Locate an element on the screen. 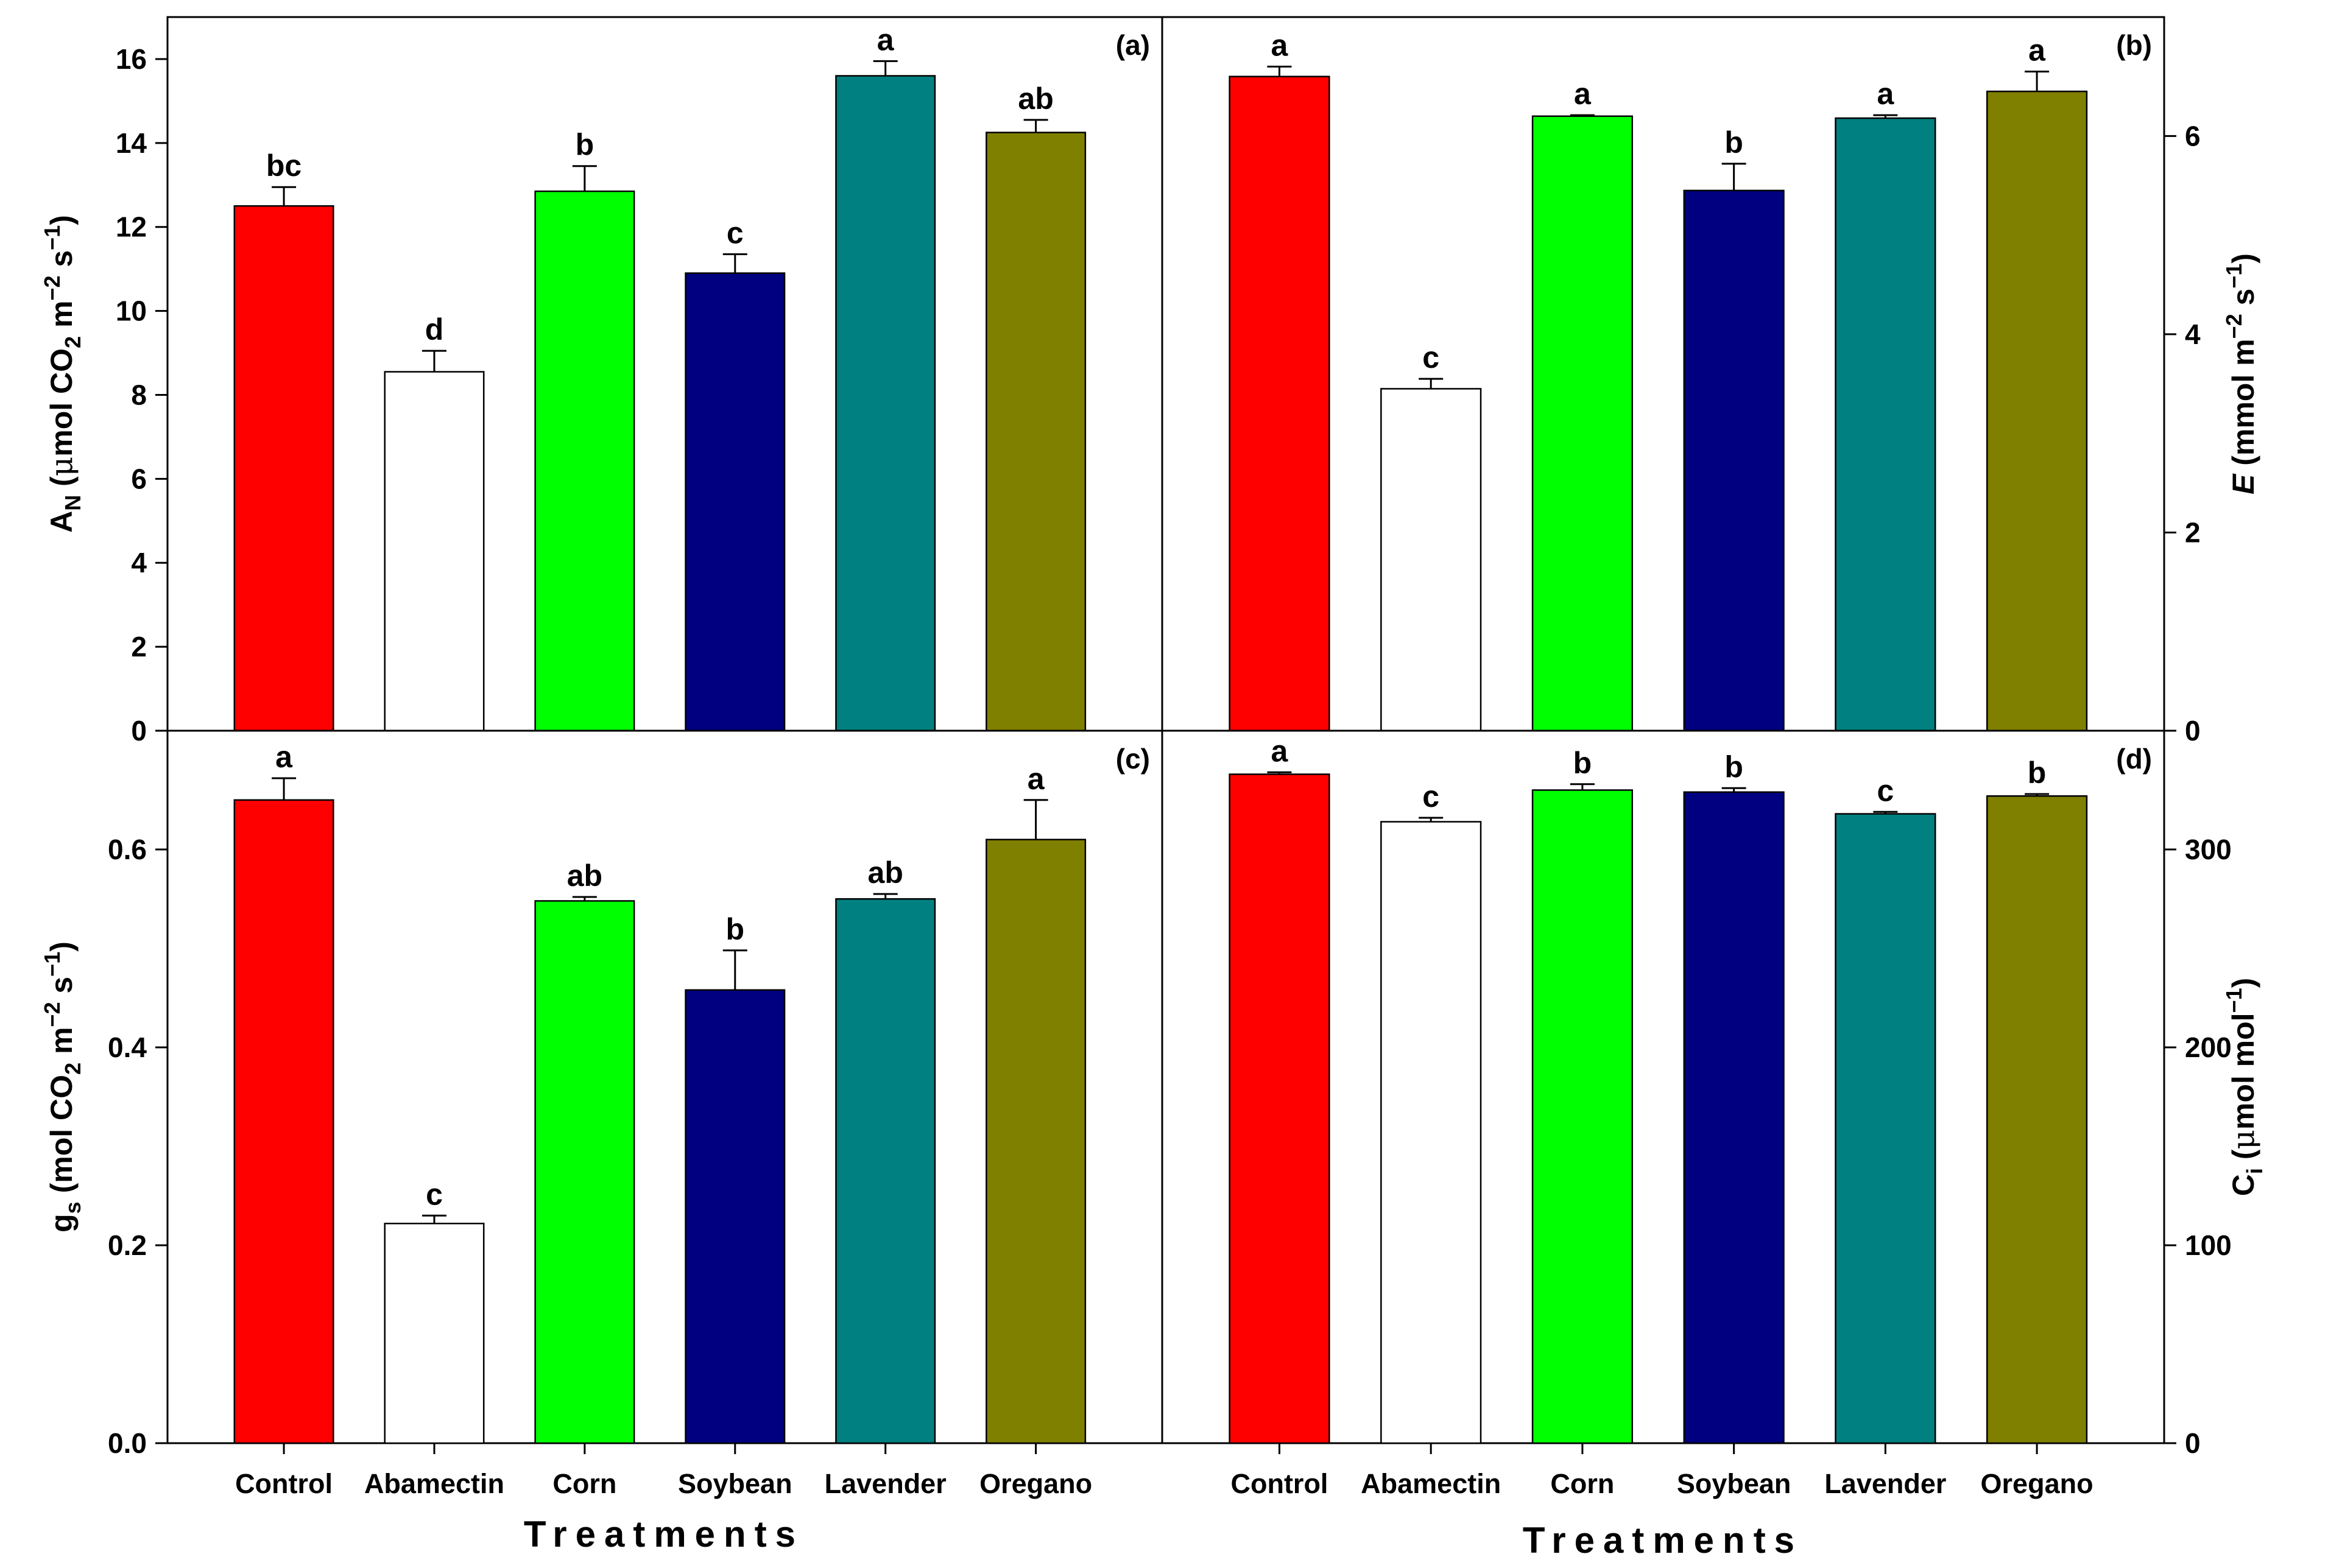 The width and height of the screenshot is (2328, 1568). y-axis-label: AN (μmol CO2 m−2 s−1) is located at coordinates (62, 374).